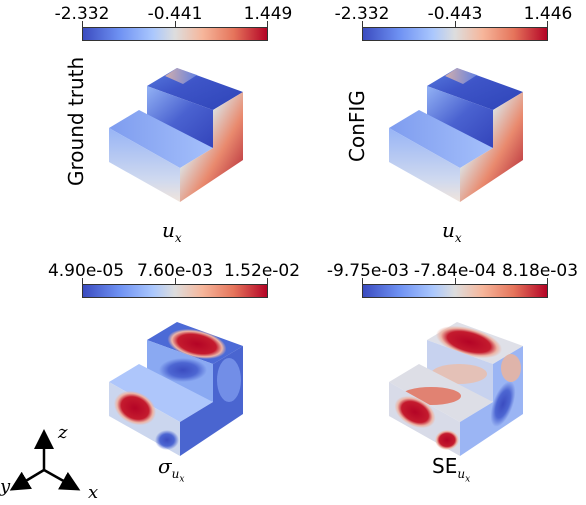 The height and width of the screenshot is (505, 586). I want to click on variable-label-config: ux, so click(452, 231).